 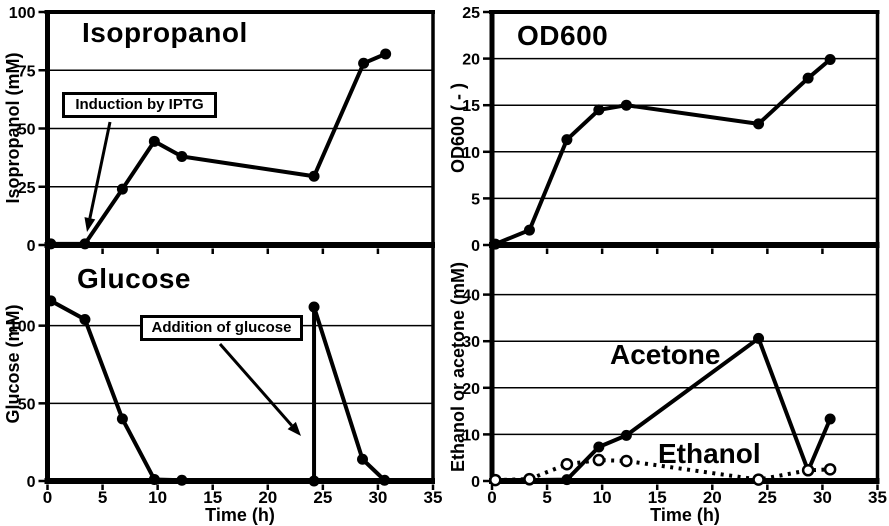 I want to click on isopropanol-y-axis-label: Isopropanol (mM), so click(x=13, y=128).